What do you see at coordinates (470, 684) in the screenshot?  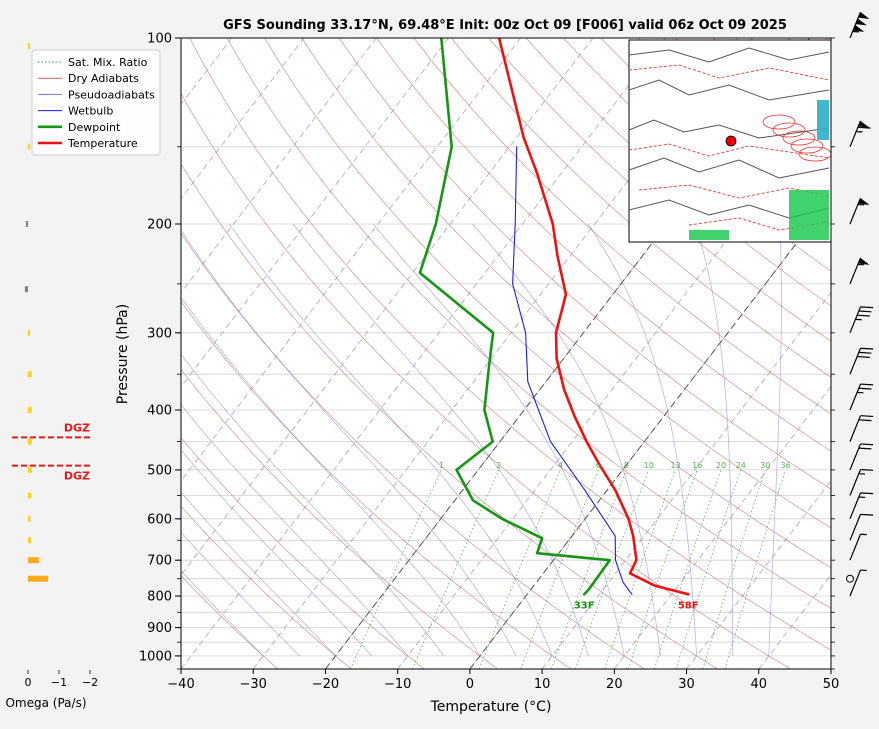 I see `x-tick-label: 0` at bounding box center [470, 684].